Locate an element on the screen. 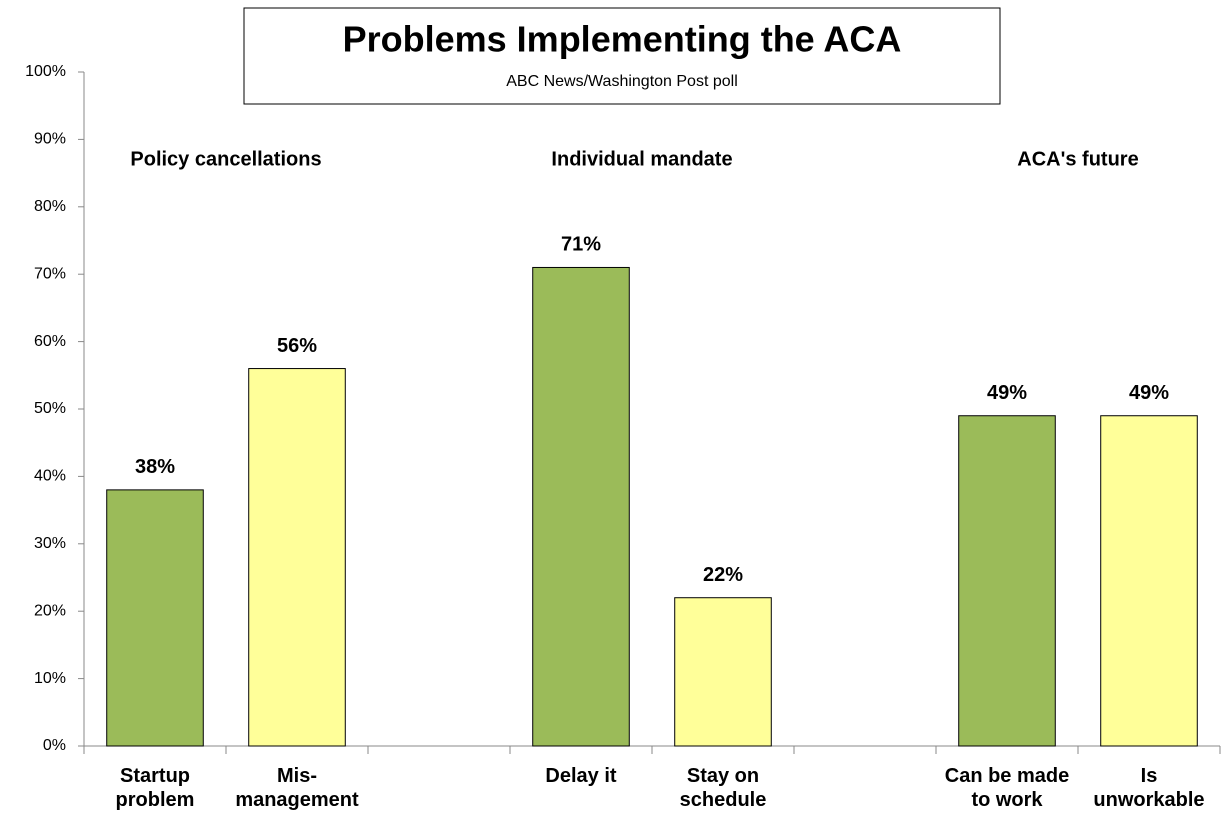  y-tick-label: 100% is located at coordinates (45, 71).